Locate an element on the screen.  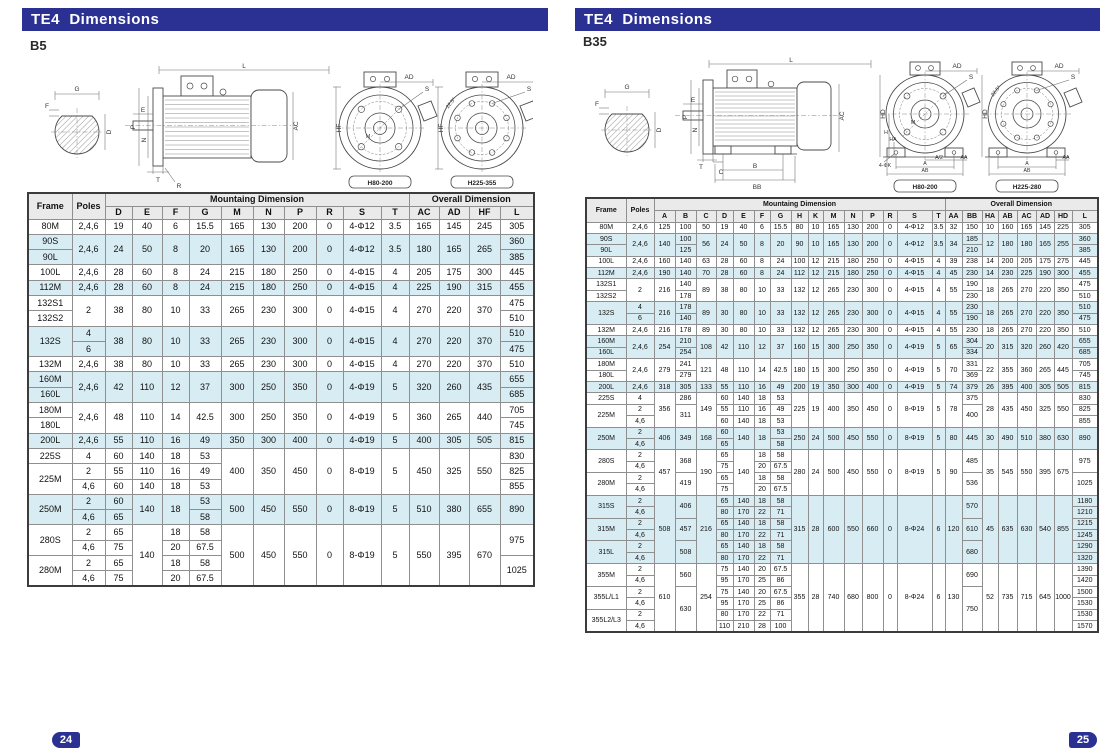
table-row: 355L/L1 2 630 75 140 20 67.5 750 1500 is located at coordinates (842, 609).